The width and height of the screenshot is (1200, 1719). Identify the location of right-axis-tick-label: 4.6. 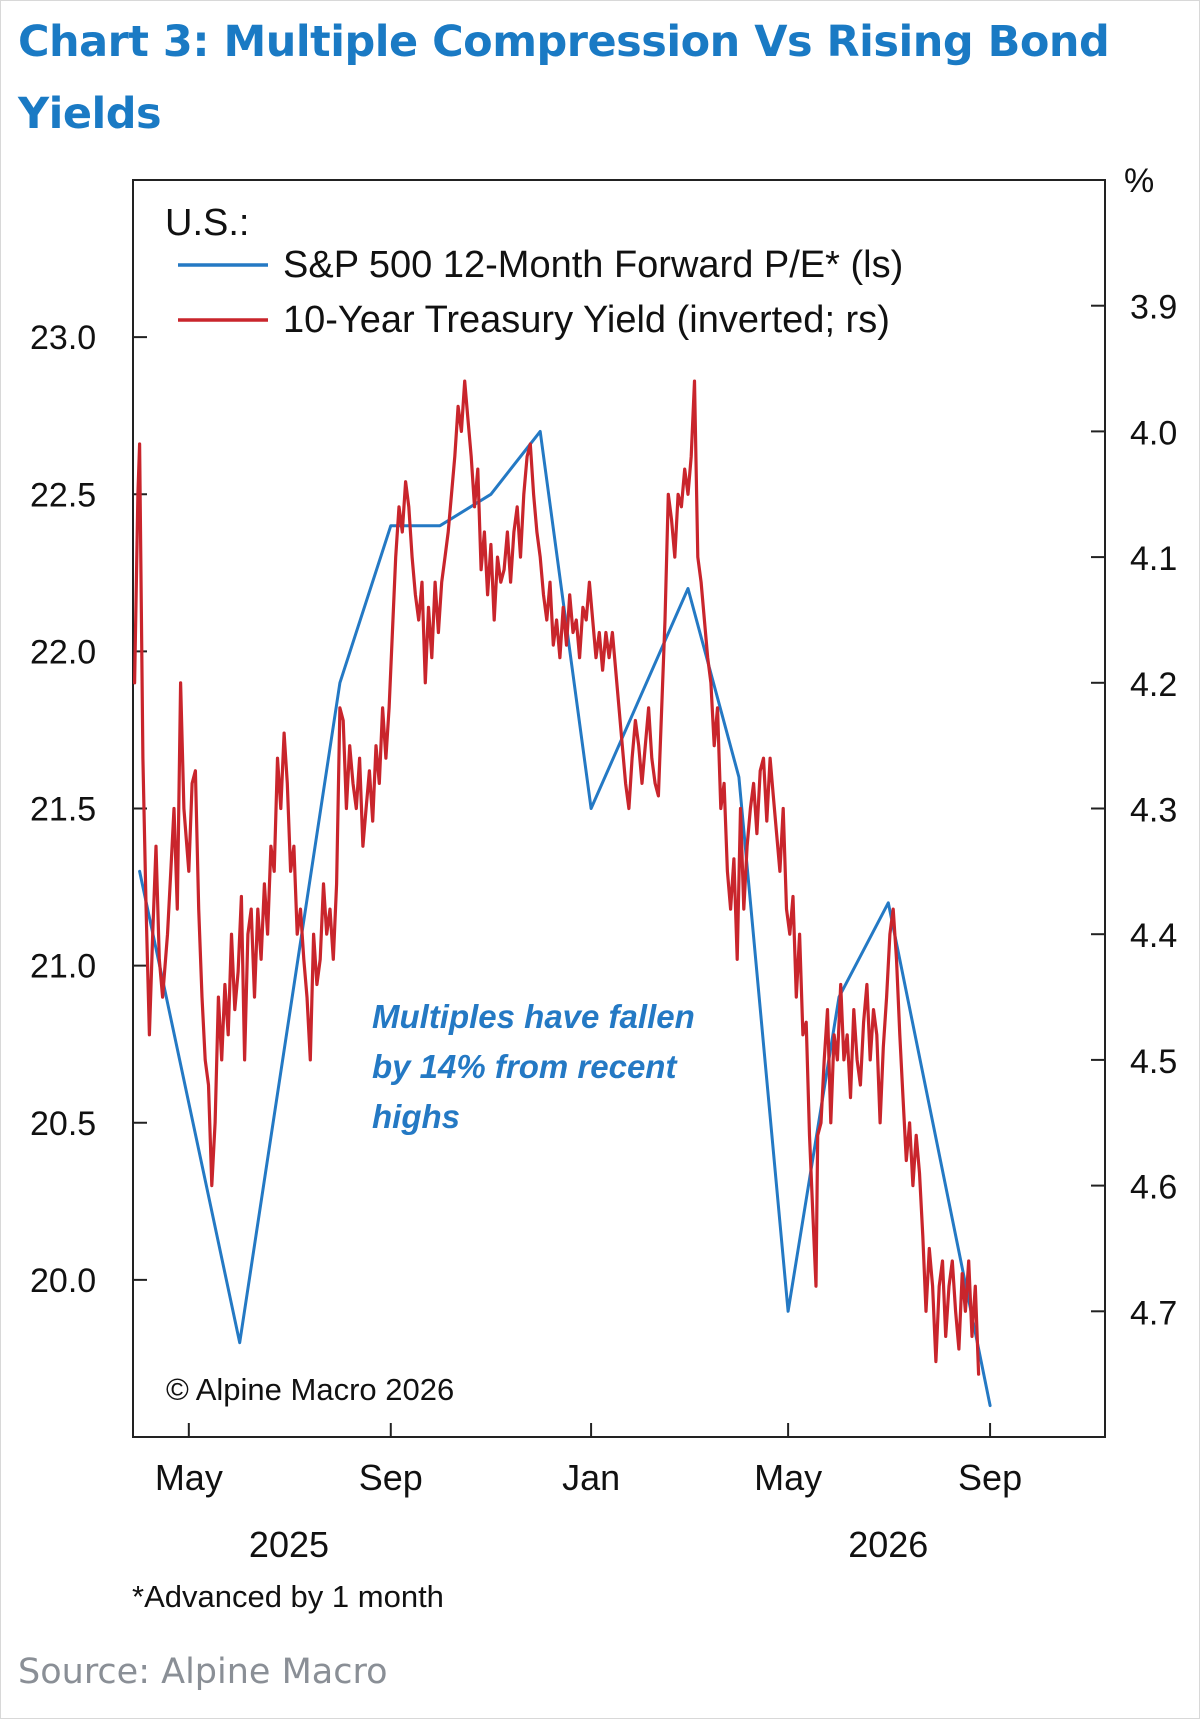
(1153, 1188).